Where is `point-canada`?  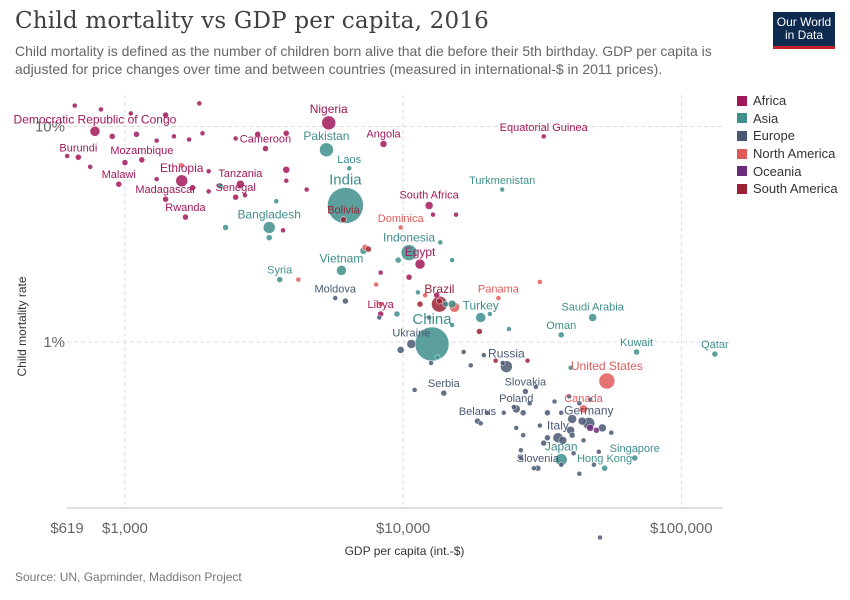
point-canada is located at coordinates (583, 409).